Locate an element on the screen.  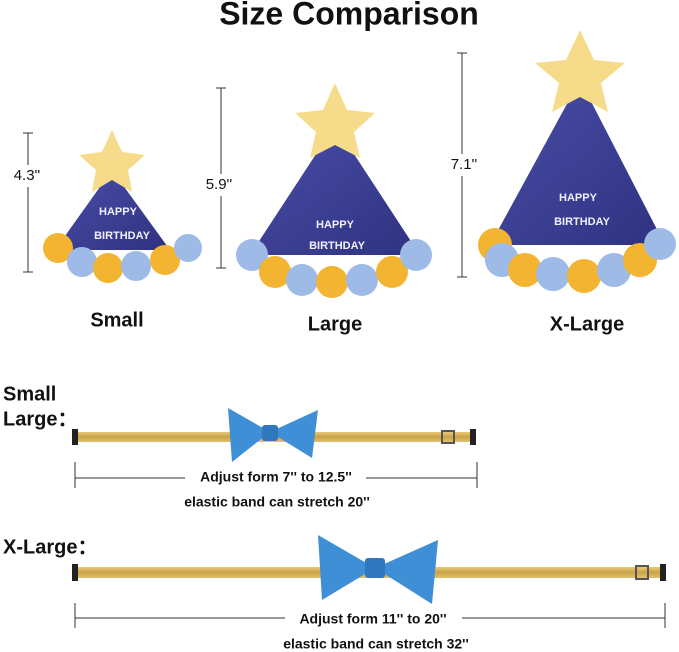
stretch: elastic band can stretch 32'' is located at coordinates (376, 644).